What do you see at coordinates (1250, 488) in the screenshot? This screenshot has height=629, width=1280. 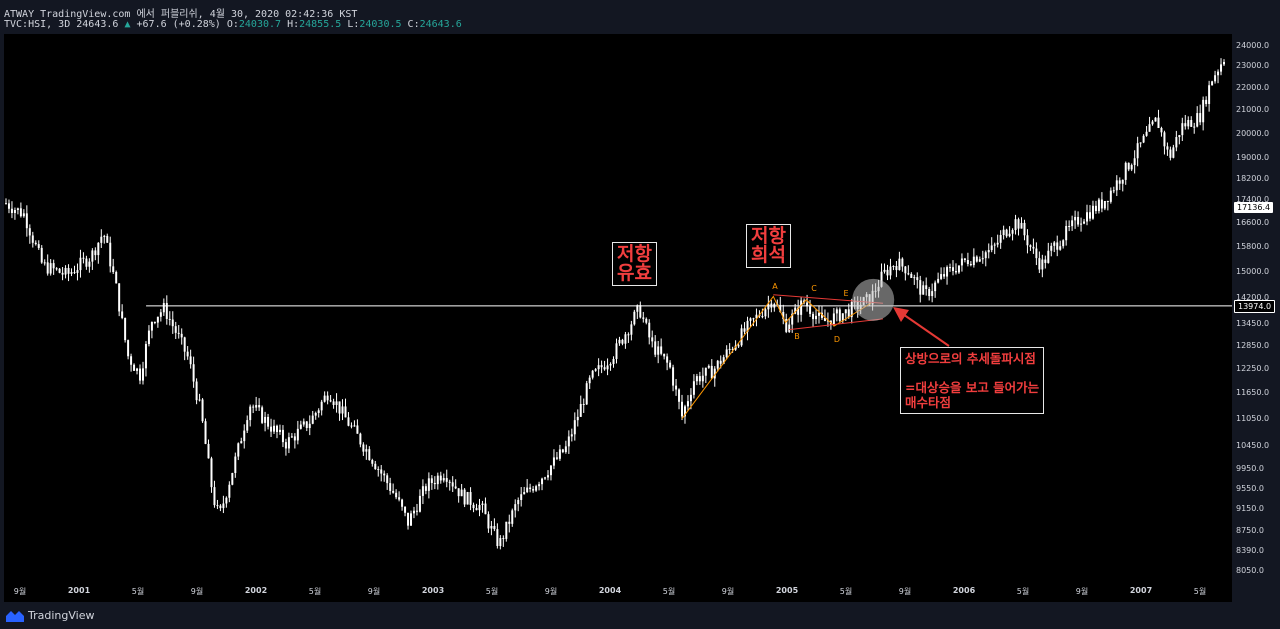 I see `price-tick-label: 9550.0` at bounding box center [1250, 488].